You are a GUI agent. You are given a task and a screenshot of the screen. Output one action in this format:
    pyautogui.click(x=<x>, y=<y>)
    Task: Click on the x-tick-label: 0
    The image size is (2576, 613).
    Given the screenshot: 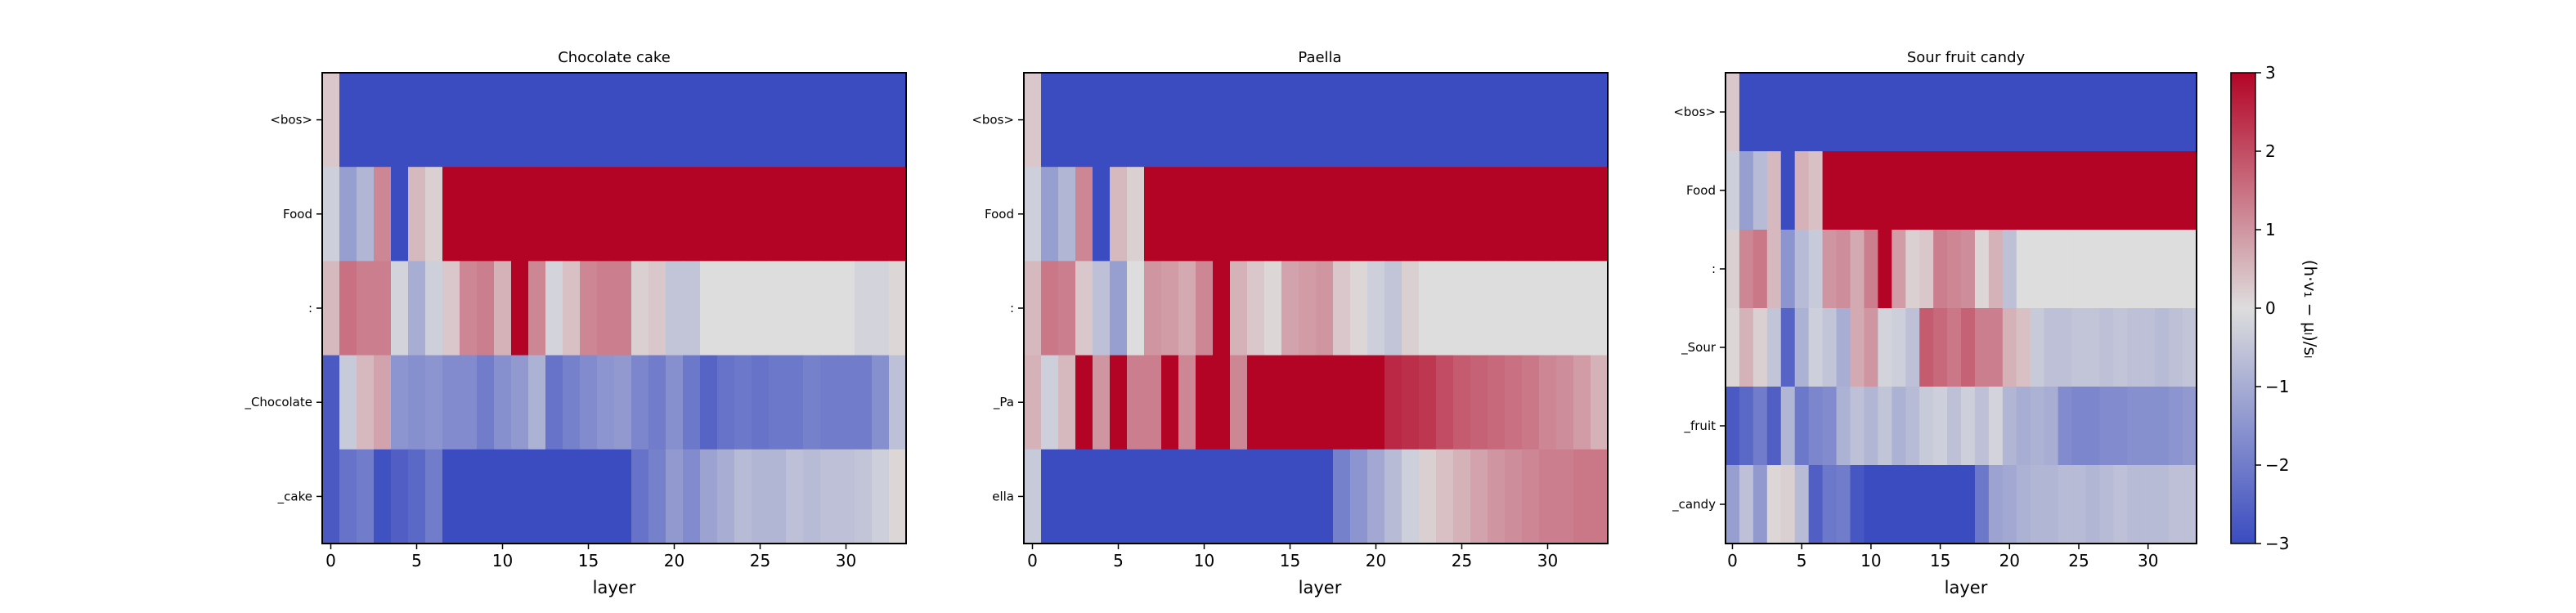 What is the action you would take?
    pyautogui.click(x=1733, y=560)
    